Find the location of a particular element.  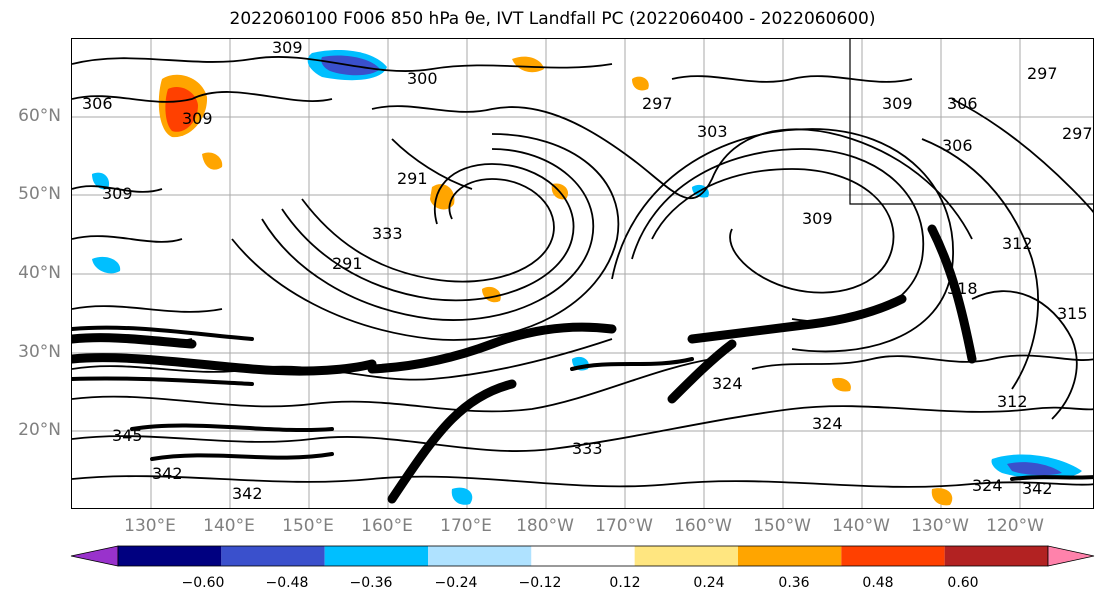

colorbar-tick-label: −0.60 is located at coordinates (203, 583).